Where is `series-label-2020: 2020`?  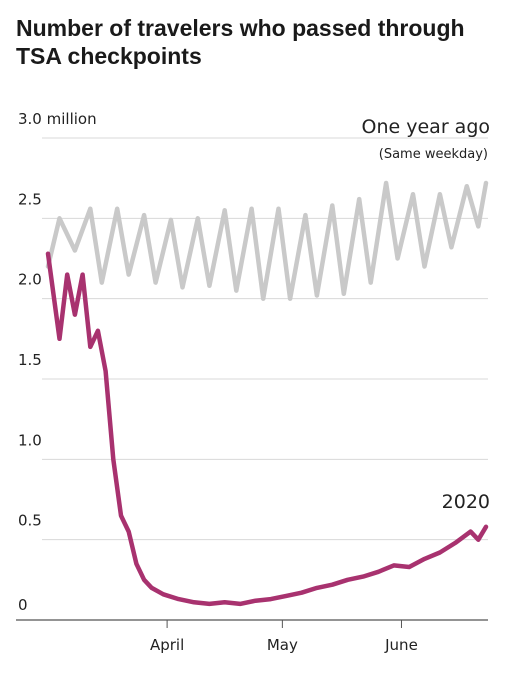
series-label-2020: 2020 is located at coordinates (466, 502).